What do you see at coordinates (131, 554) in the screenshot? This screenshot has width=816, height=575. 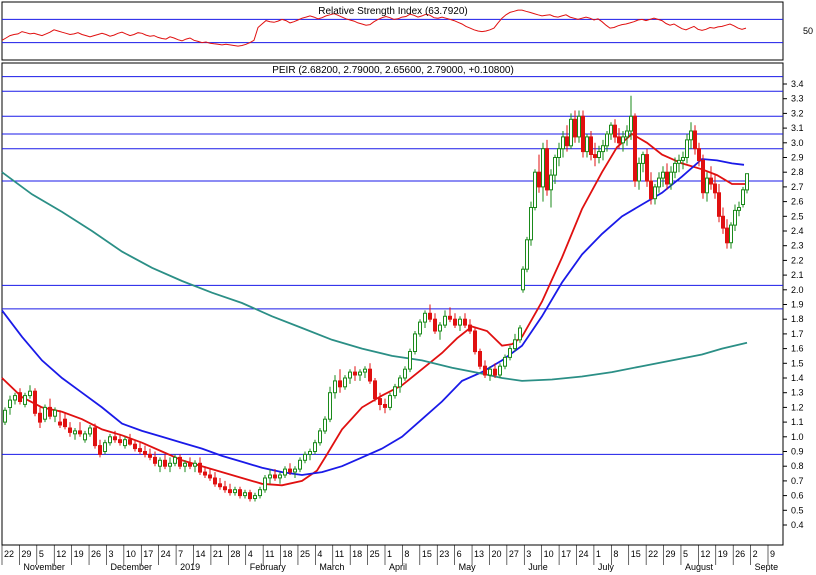 I see `x-tick-label: 10` at bounding box center [131, 554].